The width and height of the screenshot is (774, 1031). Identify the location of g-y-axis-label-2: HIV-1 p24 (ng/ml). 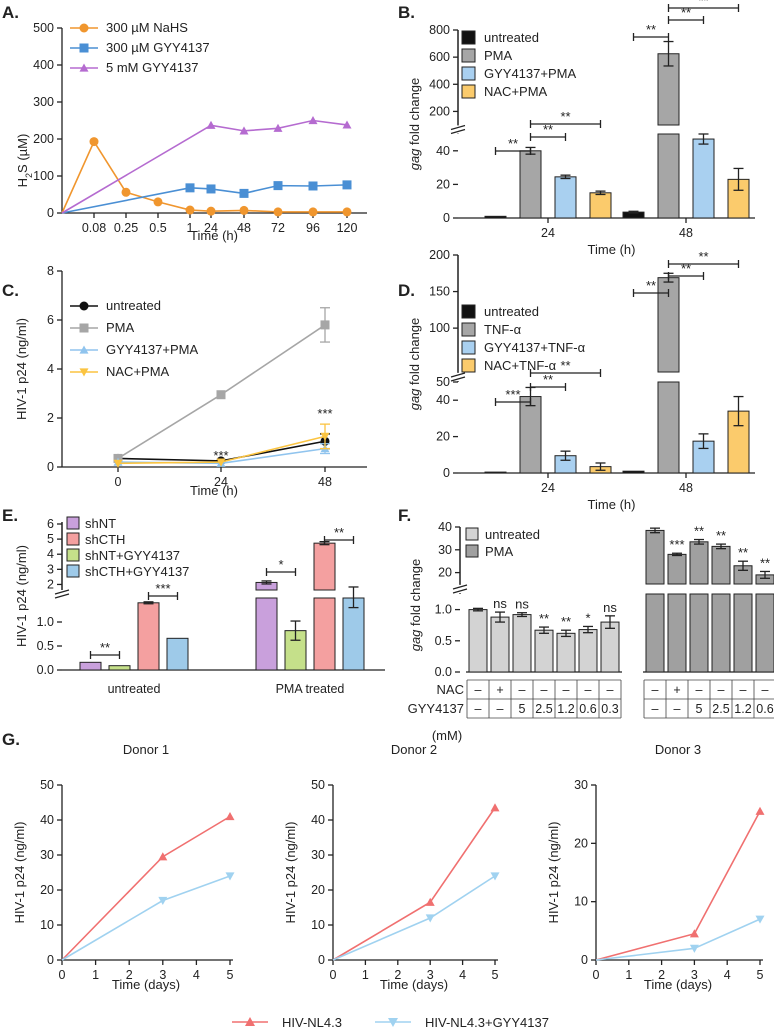
(290, 873).